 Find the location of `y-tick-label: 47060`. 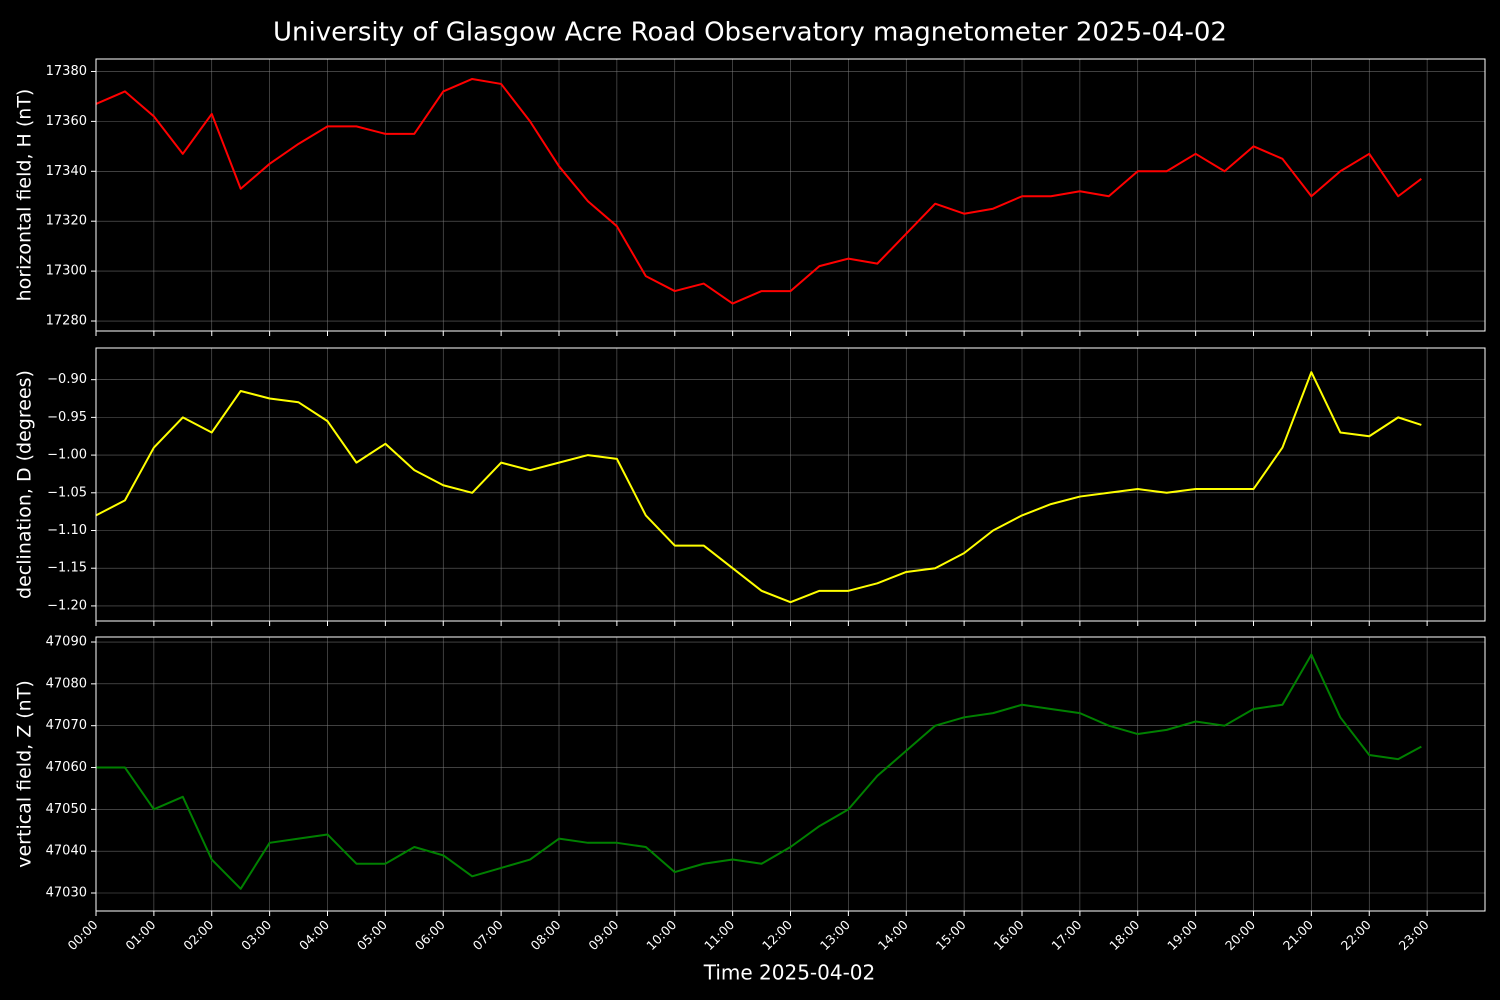

y-tick-label: 47060 is located at coordinates (66, 767).